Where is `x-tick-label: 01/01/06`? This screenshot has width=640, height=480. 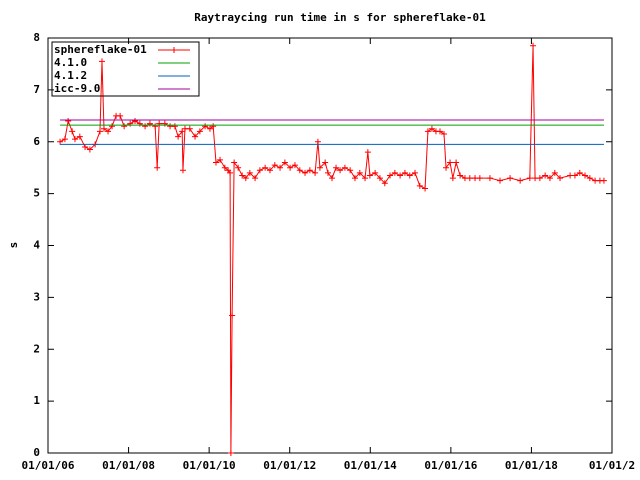 x-tick-label: 01/01/06 is located at coordinates (48, 465).